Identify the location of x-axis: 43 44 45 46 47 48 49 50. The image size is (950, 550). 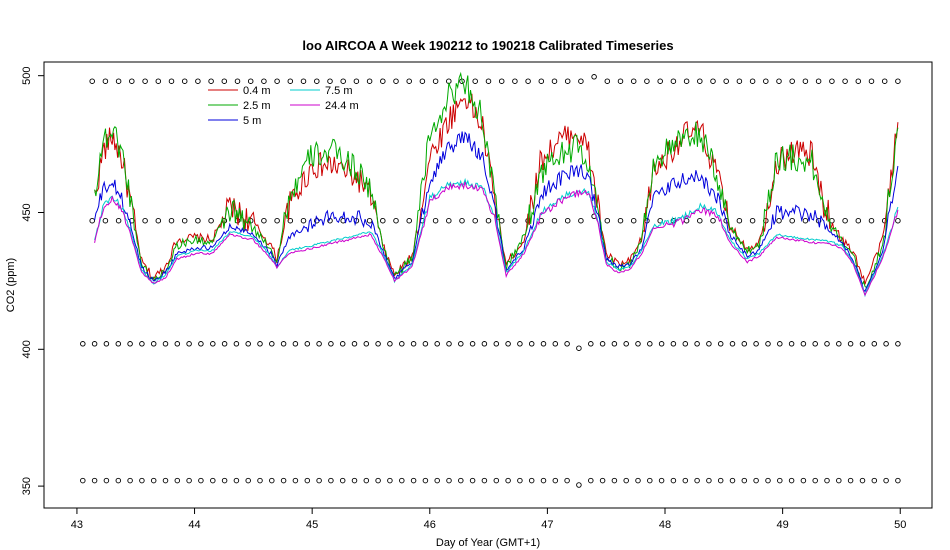
(488, 519).